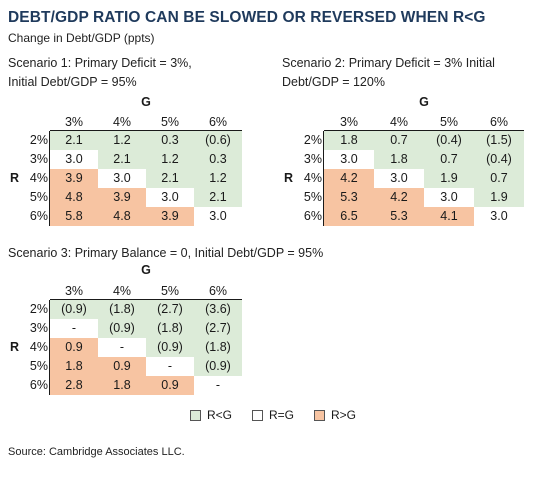 The width and height of the screenshot is (543, 478). Describe the element at coordinates (96, 452) in the screenshot. I see `source-note: Source: Cambridge Associates LLC.` at that location.